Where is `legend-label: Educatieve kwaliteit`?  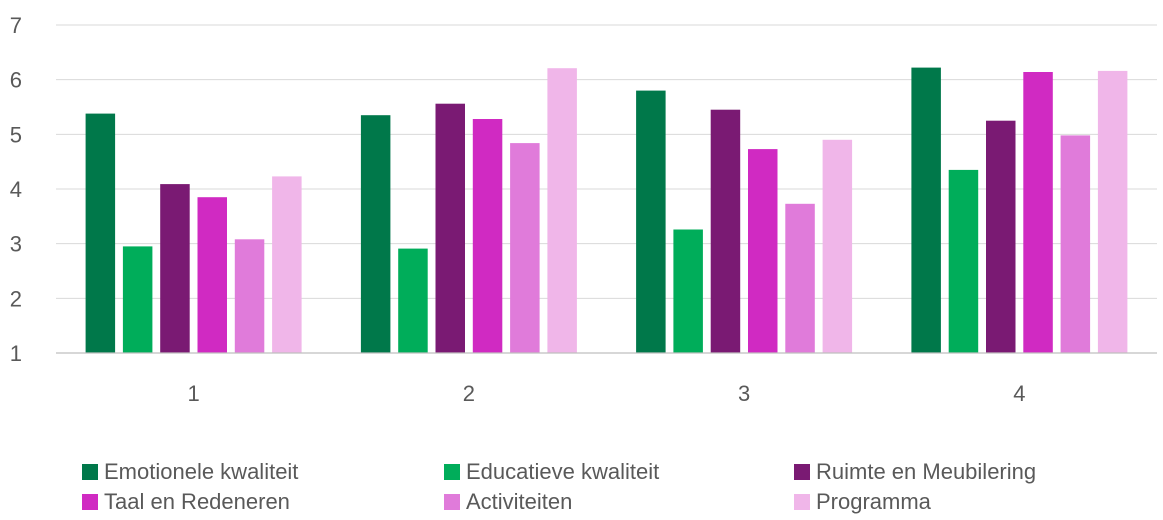
legend-label: Educatieve kwaliteit is located at coordinates (563, 471).